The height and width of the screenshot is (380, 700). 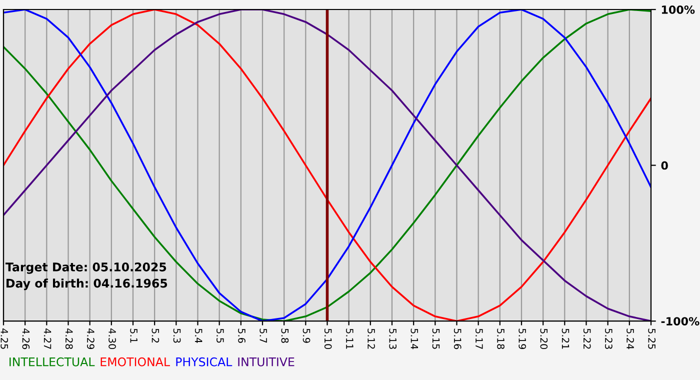 I want to click on x-tick-label: 5.19, so click(x=522, y=339).